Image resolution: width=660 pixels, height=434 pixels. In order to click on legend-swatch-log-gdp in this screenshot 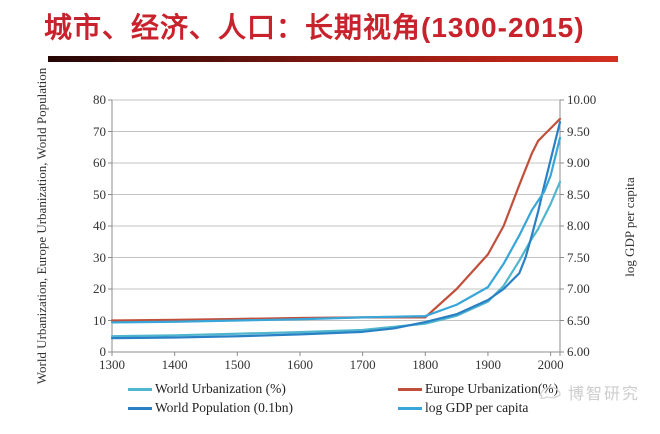, I will do `click(410, 408)`.